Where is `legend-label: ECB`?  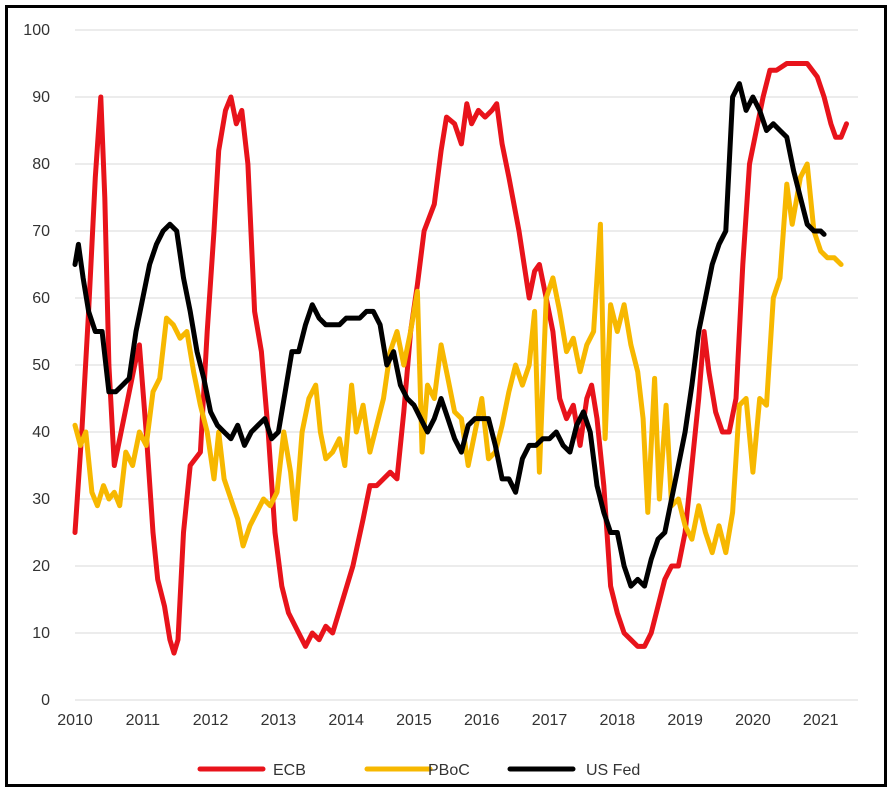
legend-label: ECB is located at coordinates (289, 770).